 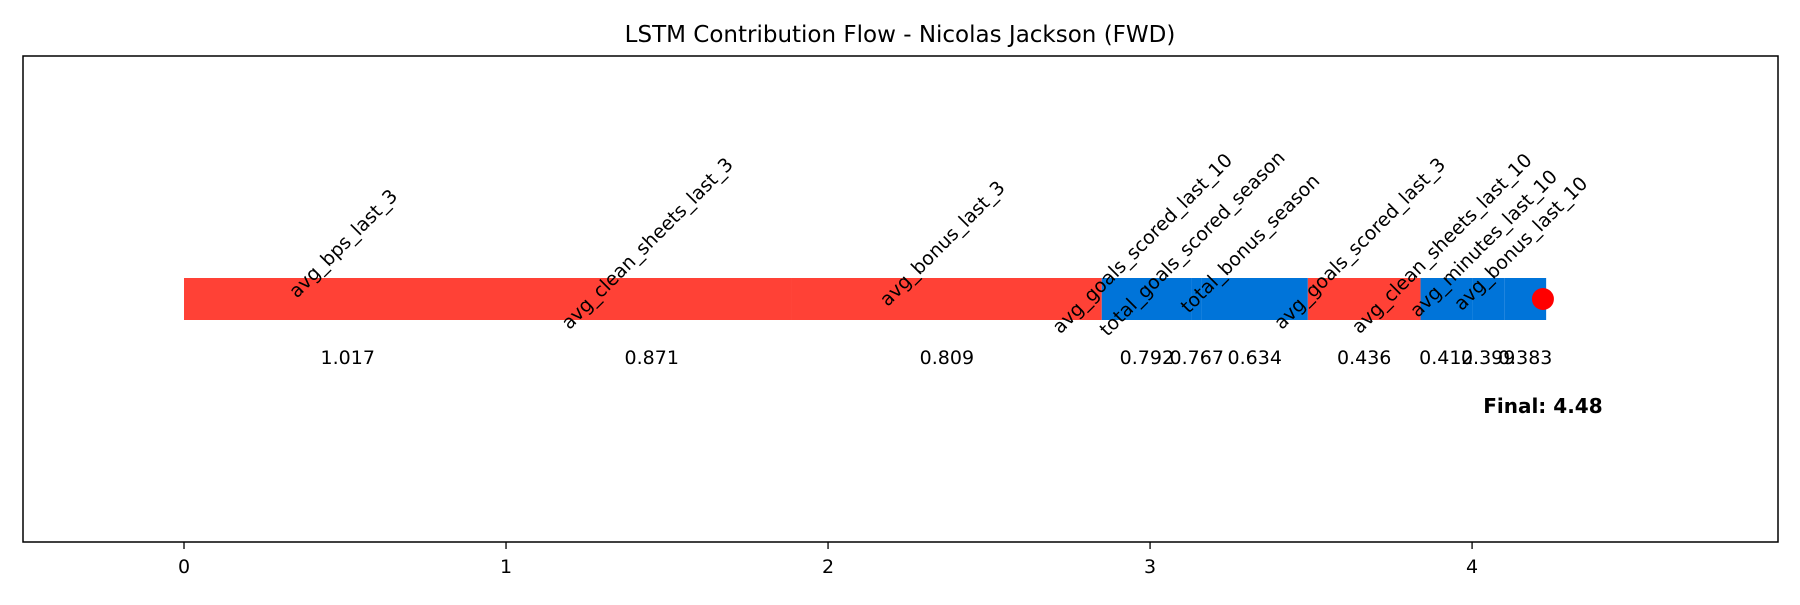 I want to click on x-axis-ticks: 0 1 2 3 4, so click(x=828, y=560).